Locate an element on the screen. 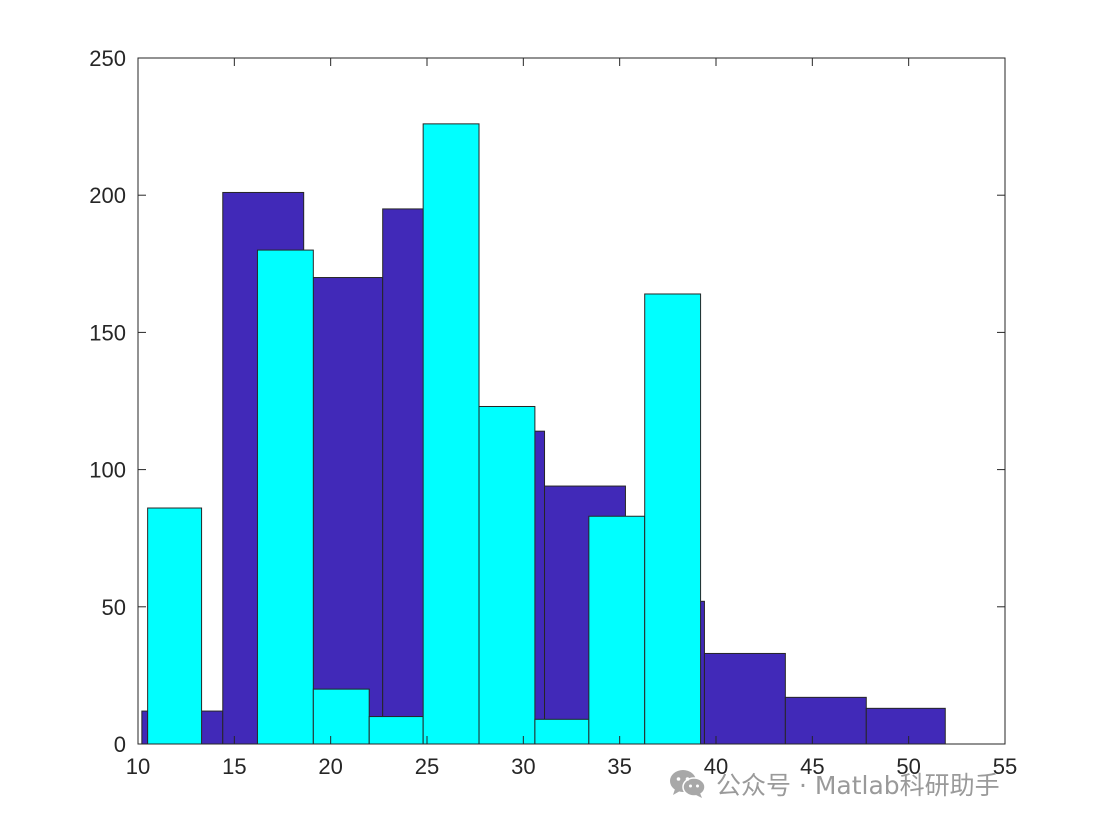 The width and height of the screenshot is (1104, 827). y-tick-label: 150 is located at coordinates (107, 332).